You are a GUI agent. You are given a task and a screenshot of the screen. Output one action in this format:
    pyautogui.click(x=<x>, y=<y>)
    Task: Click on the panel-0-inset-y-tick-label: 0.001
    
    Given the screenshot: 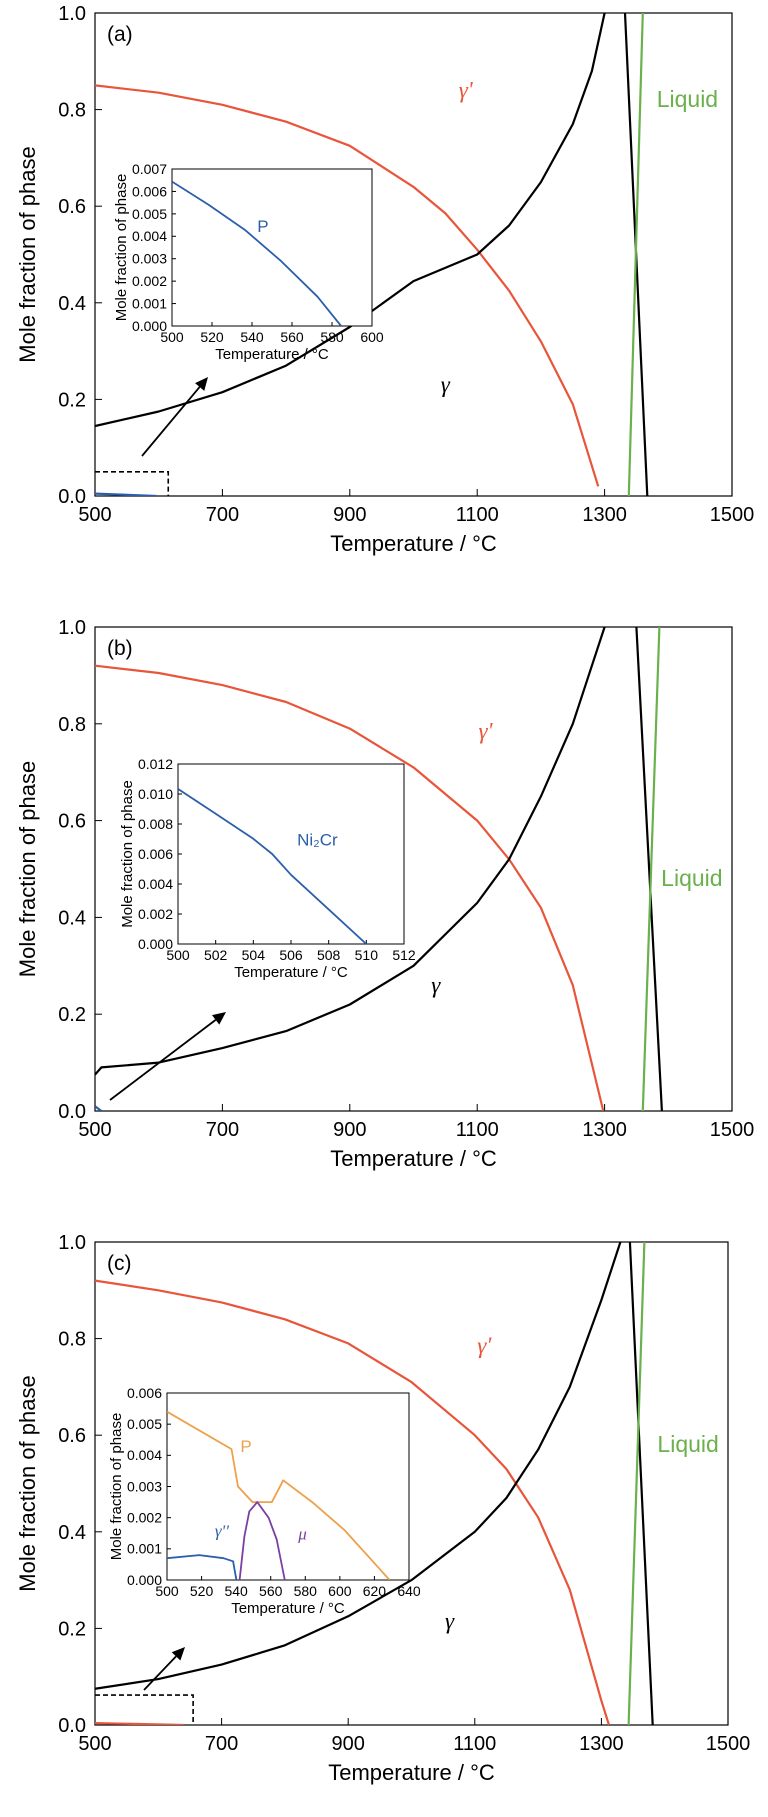 What is the action you would take?
    pyautogui.click(x=149, y=303)
    